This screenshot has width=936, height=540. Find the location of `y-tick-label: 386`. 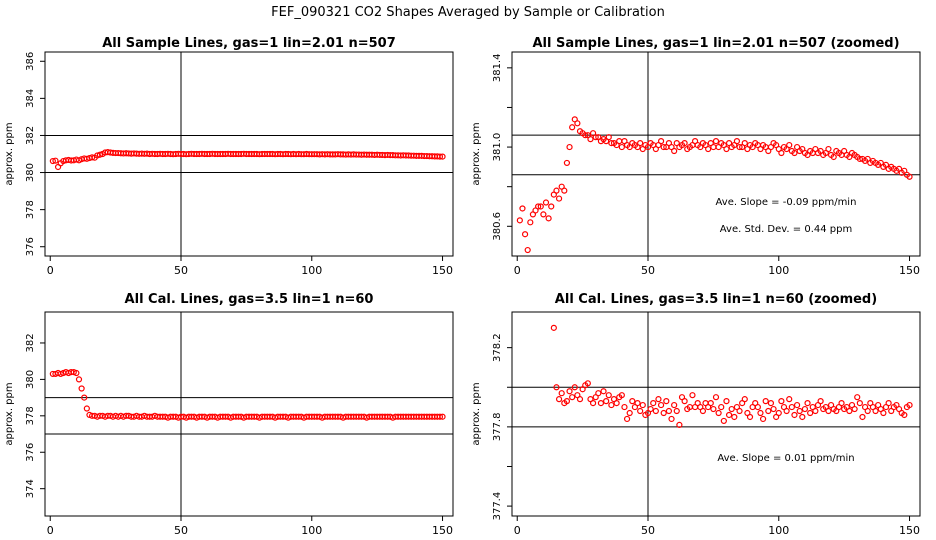

y-tick-label: 386 is located at coordinates (30, 61).